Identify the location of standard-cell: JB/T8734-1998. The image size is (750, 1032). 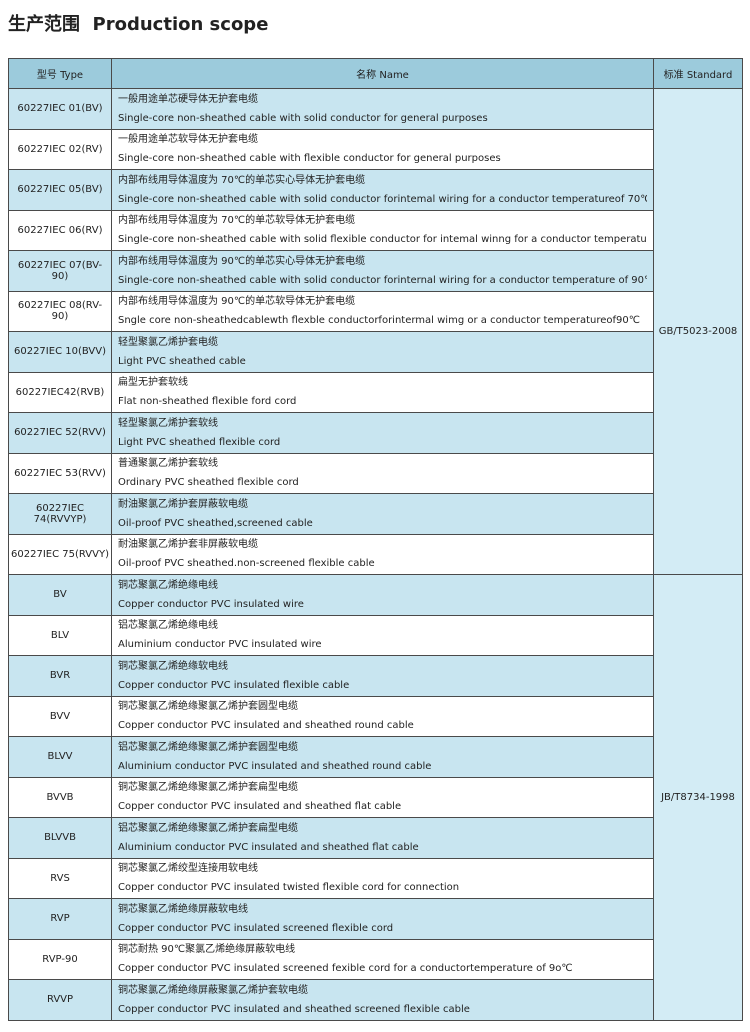
(698, 797).